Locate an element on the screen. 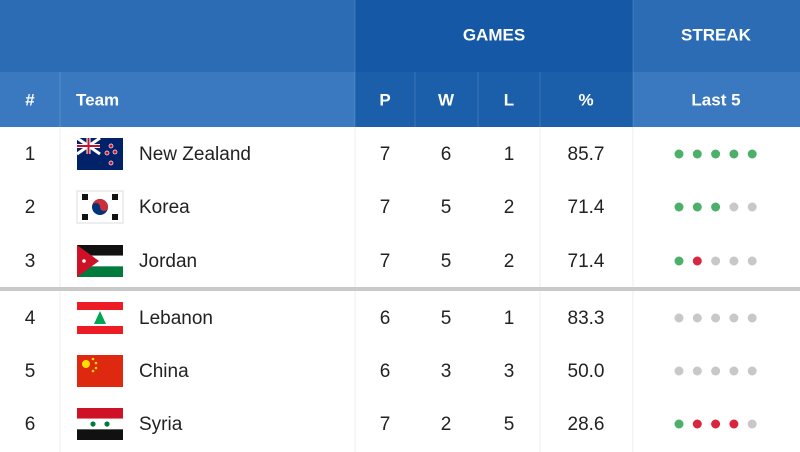 Image resolution: width=800 pixels, height=452 pixels. cell-team: Lebanon is located at coordinates (176, 318).